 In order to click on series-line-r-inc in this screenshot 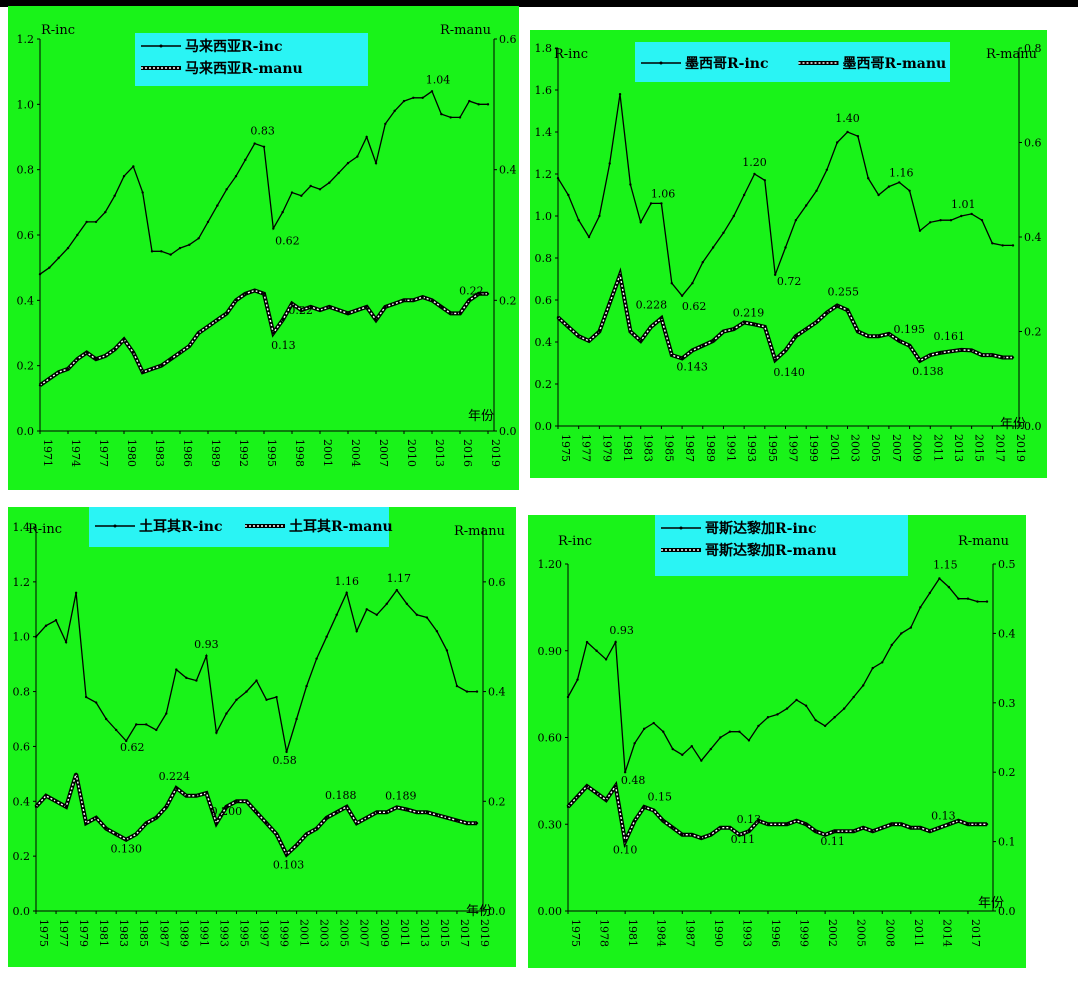, I will do `click(785, 195)`.